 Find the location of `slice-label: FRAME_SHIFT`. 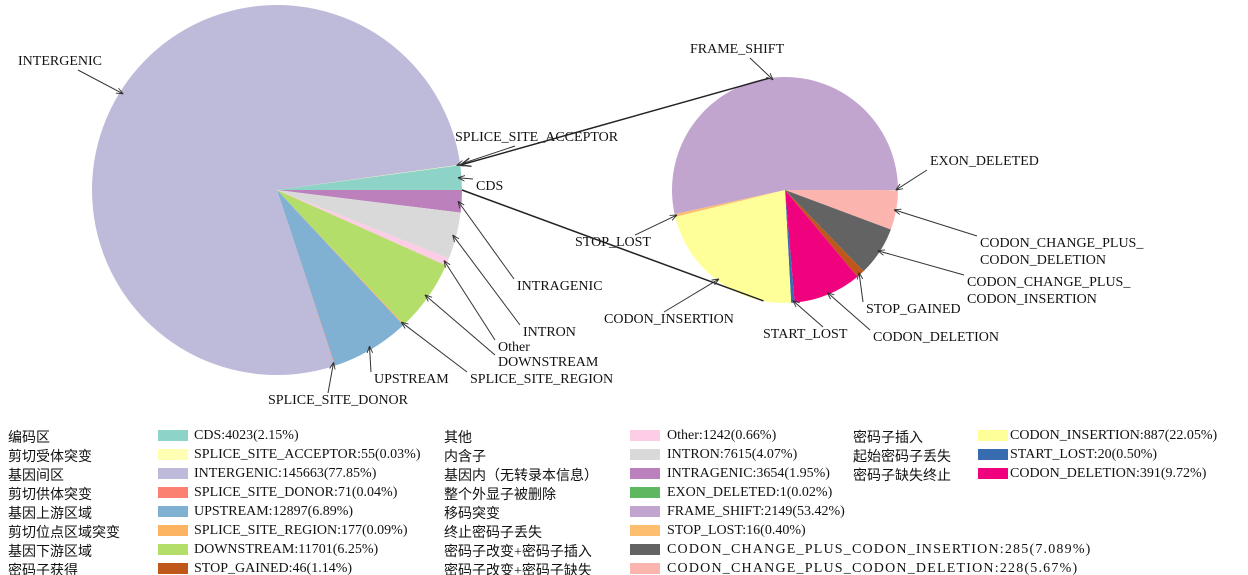

slice-label: FRAME_SHIFT is located at coordinates (737, 49).